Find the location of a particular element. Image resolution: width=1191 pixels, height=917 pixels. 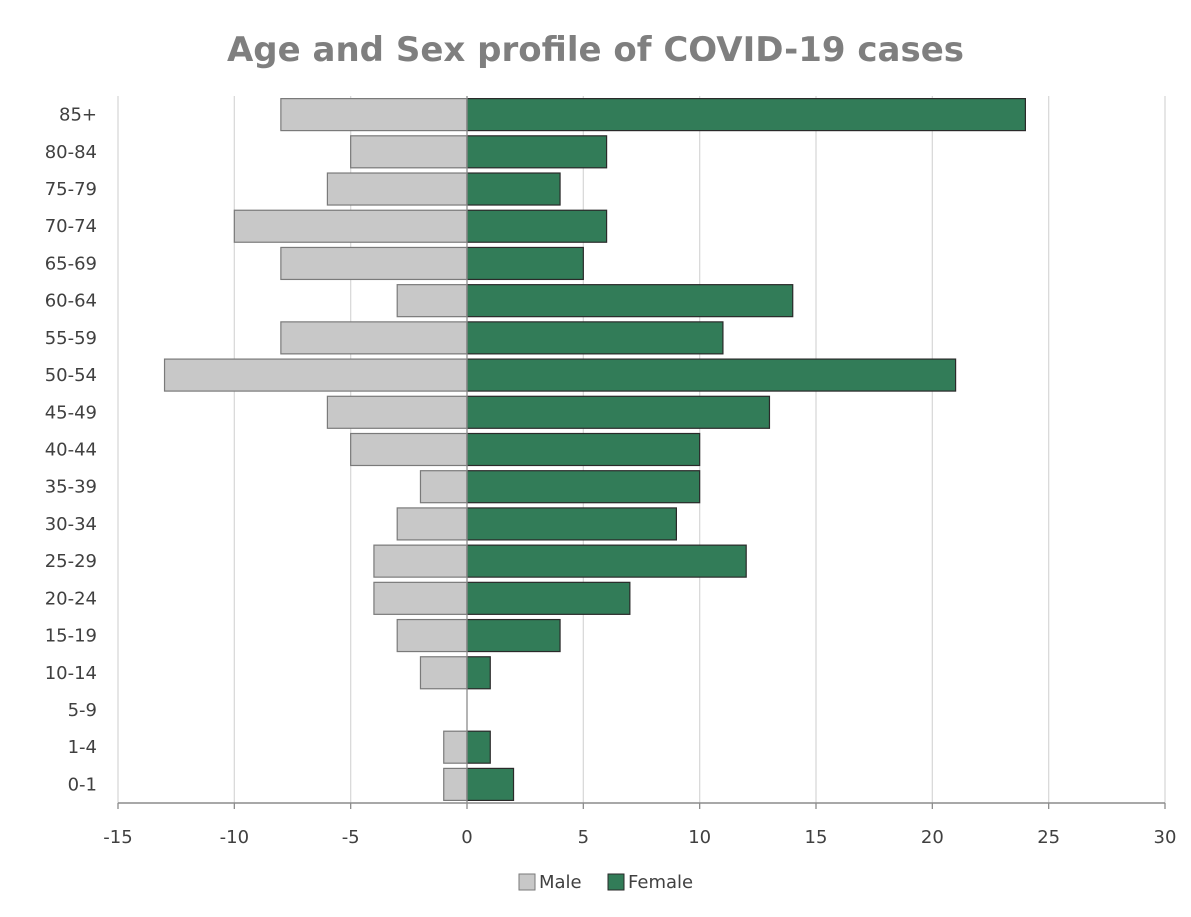

y-tick-label: 15-19 is located at coordinates (71, 636).